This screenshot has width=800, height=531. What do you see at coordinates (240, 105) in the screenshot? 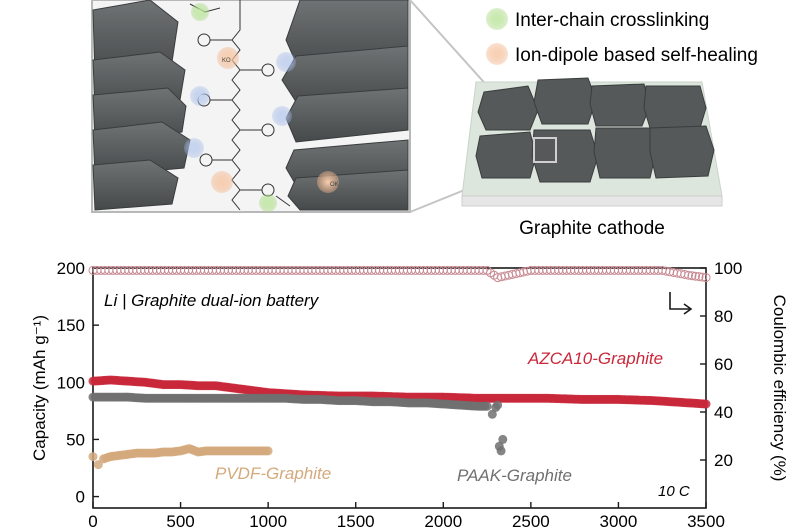
I see `polymer-chain` at bounding box center [240, 105].